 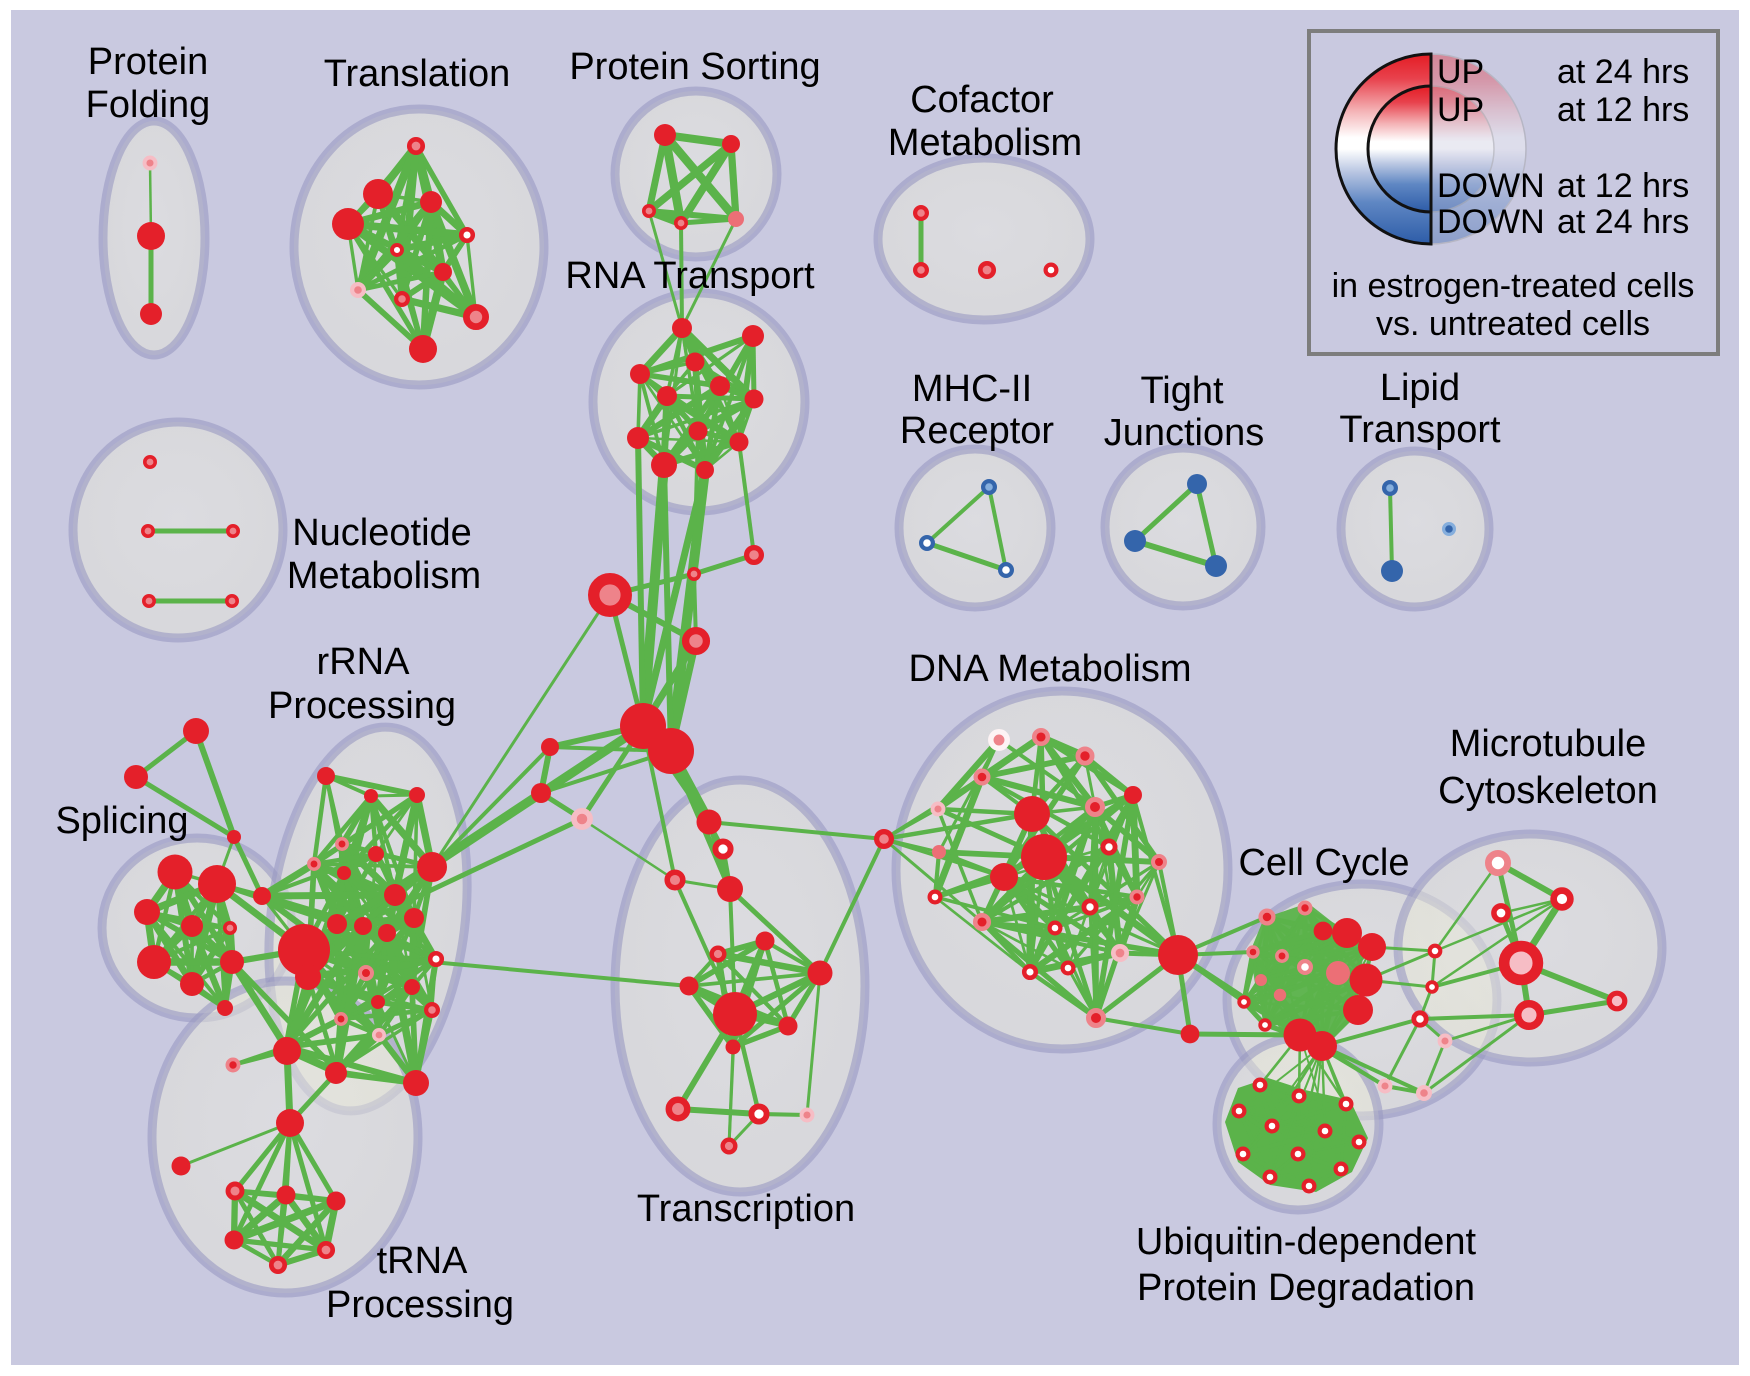 I want to click on svg-text: Cytoskeleton, so click(x=1548, y=791).